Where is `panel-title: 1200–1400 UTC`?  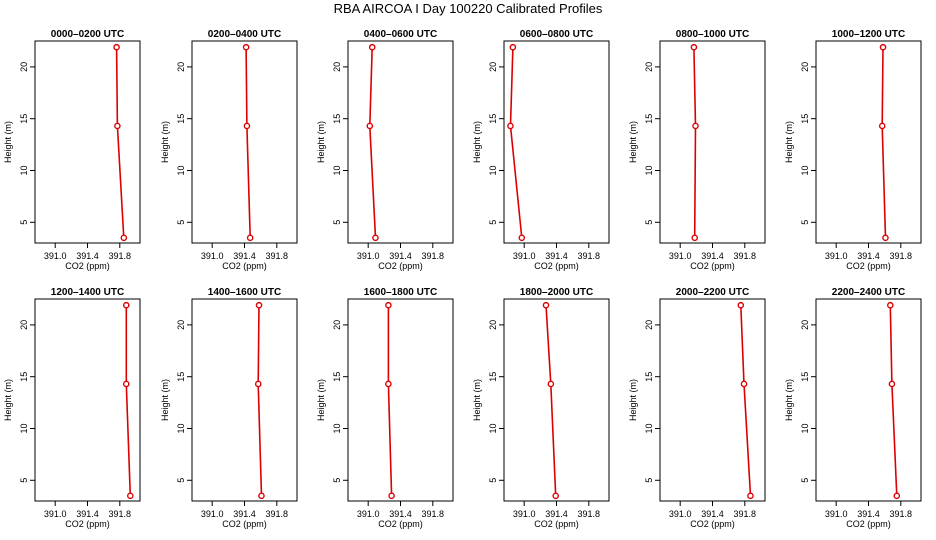 panel-title: 1200–1400 UTC is located at coordinates (87, 292).